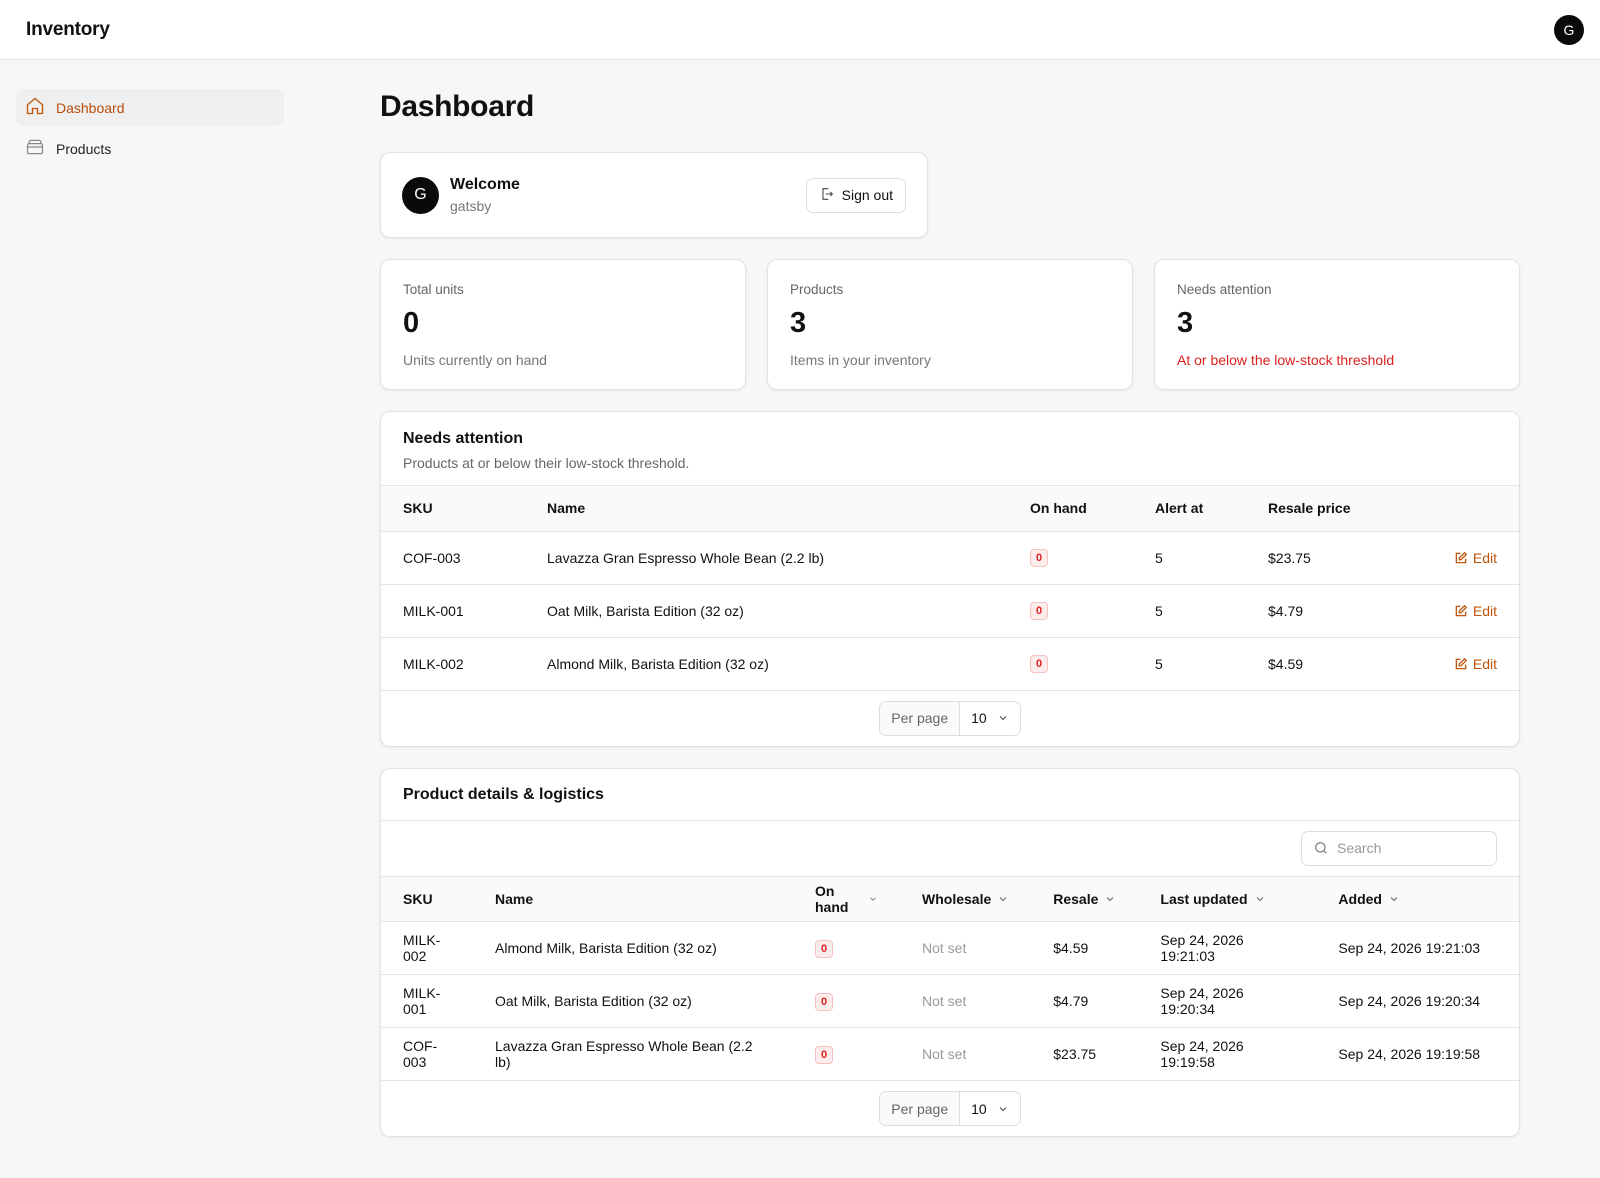 This screenshot has width=1600, height=1178. I want to click on sort-on-hand: On hand, so click(846, 899).